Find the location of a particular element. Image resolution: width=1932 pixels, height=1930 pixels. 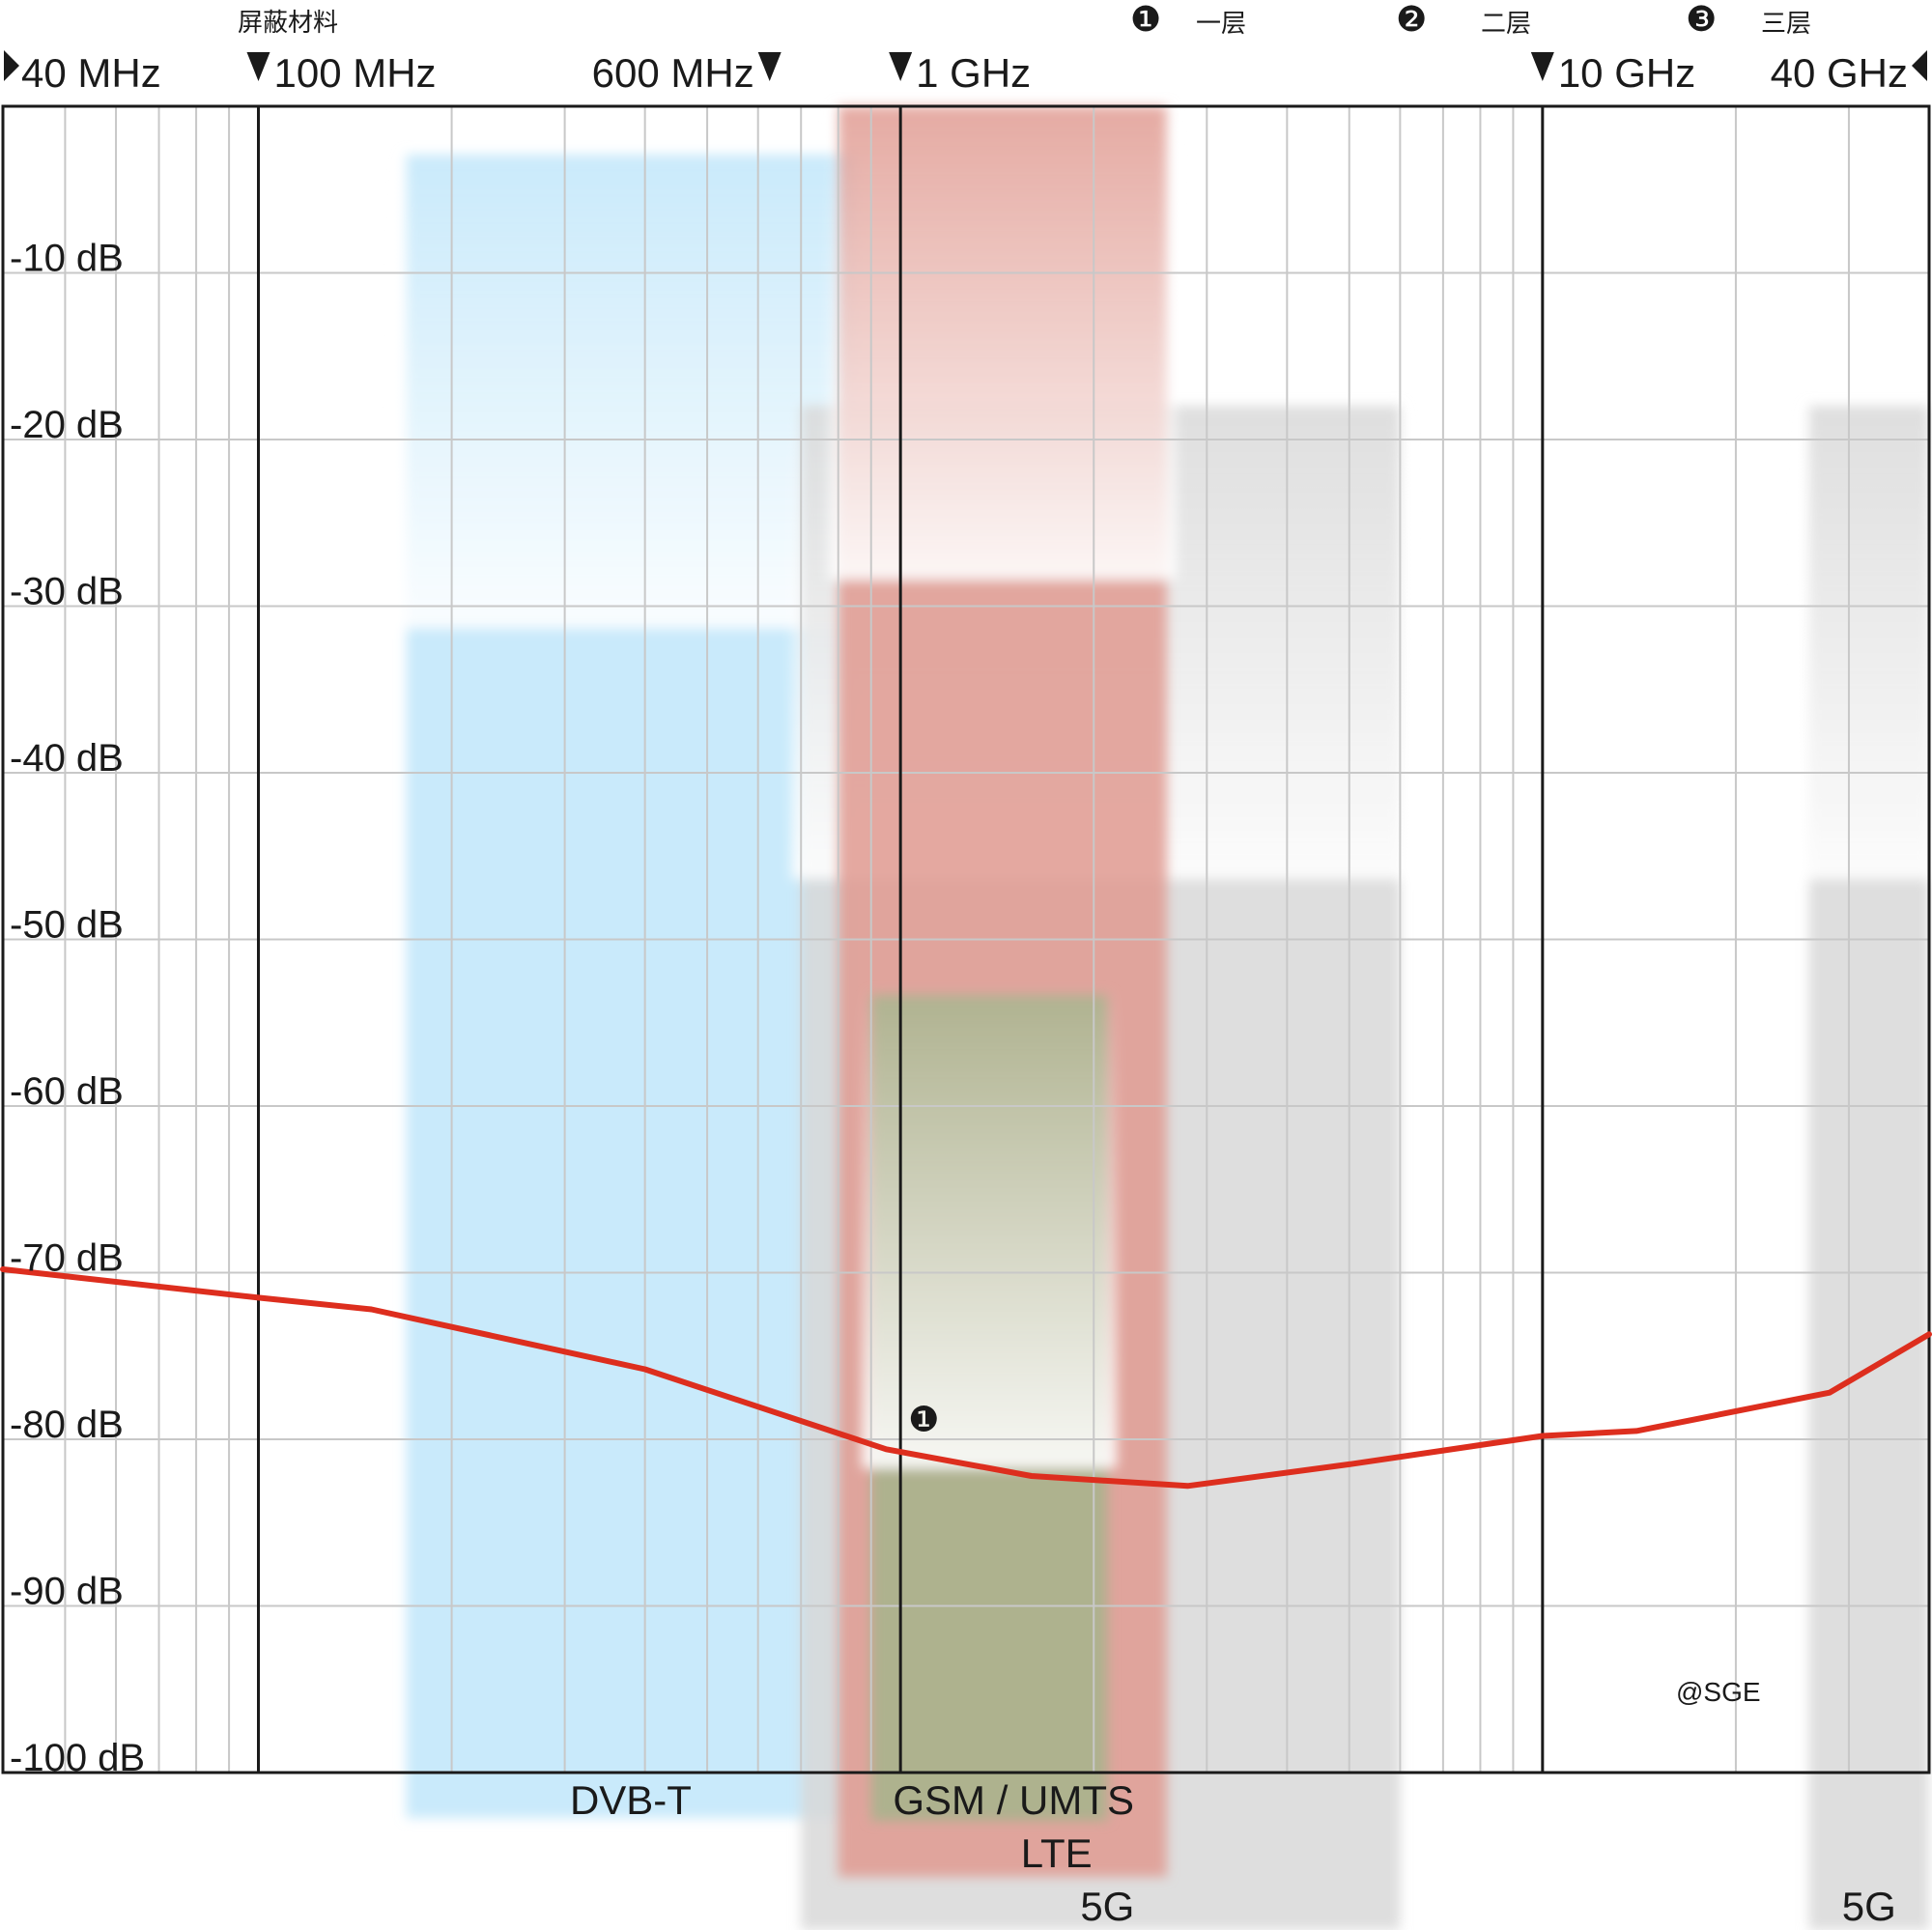

layer-3-marker: ❸ is located at coordinates (1701, 19).